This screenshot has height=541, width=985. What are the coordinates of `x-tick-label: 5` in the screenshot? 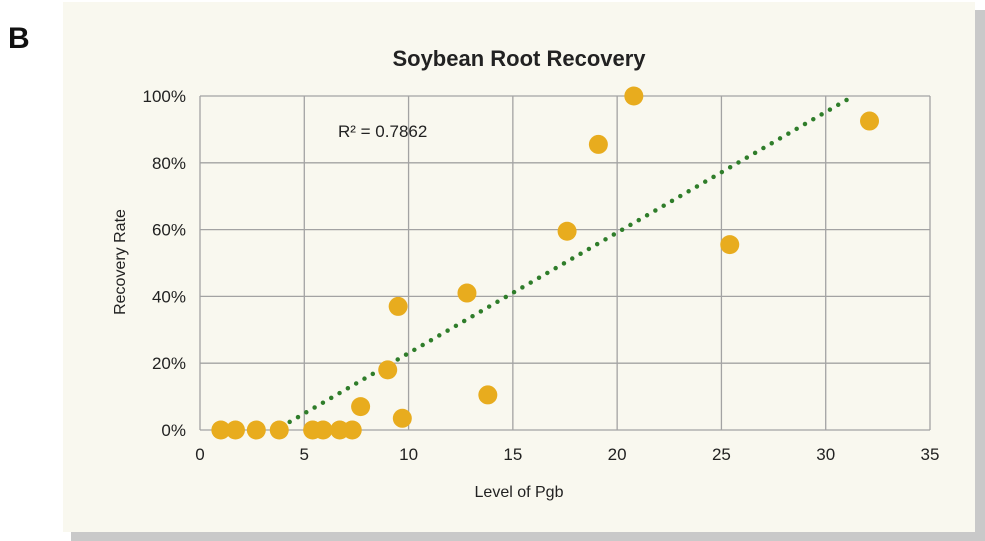 It's located at (304, 454).